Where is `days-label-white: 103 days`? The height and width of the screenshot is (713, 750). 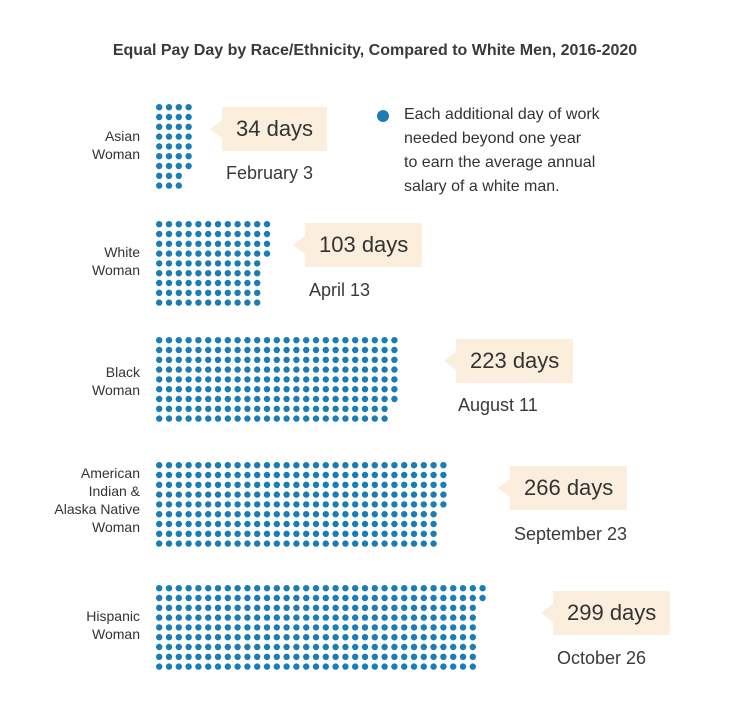
days-label-white: 103 days is located at coordinates (357, 245).